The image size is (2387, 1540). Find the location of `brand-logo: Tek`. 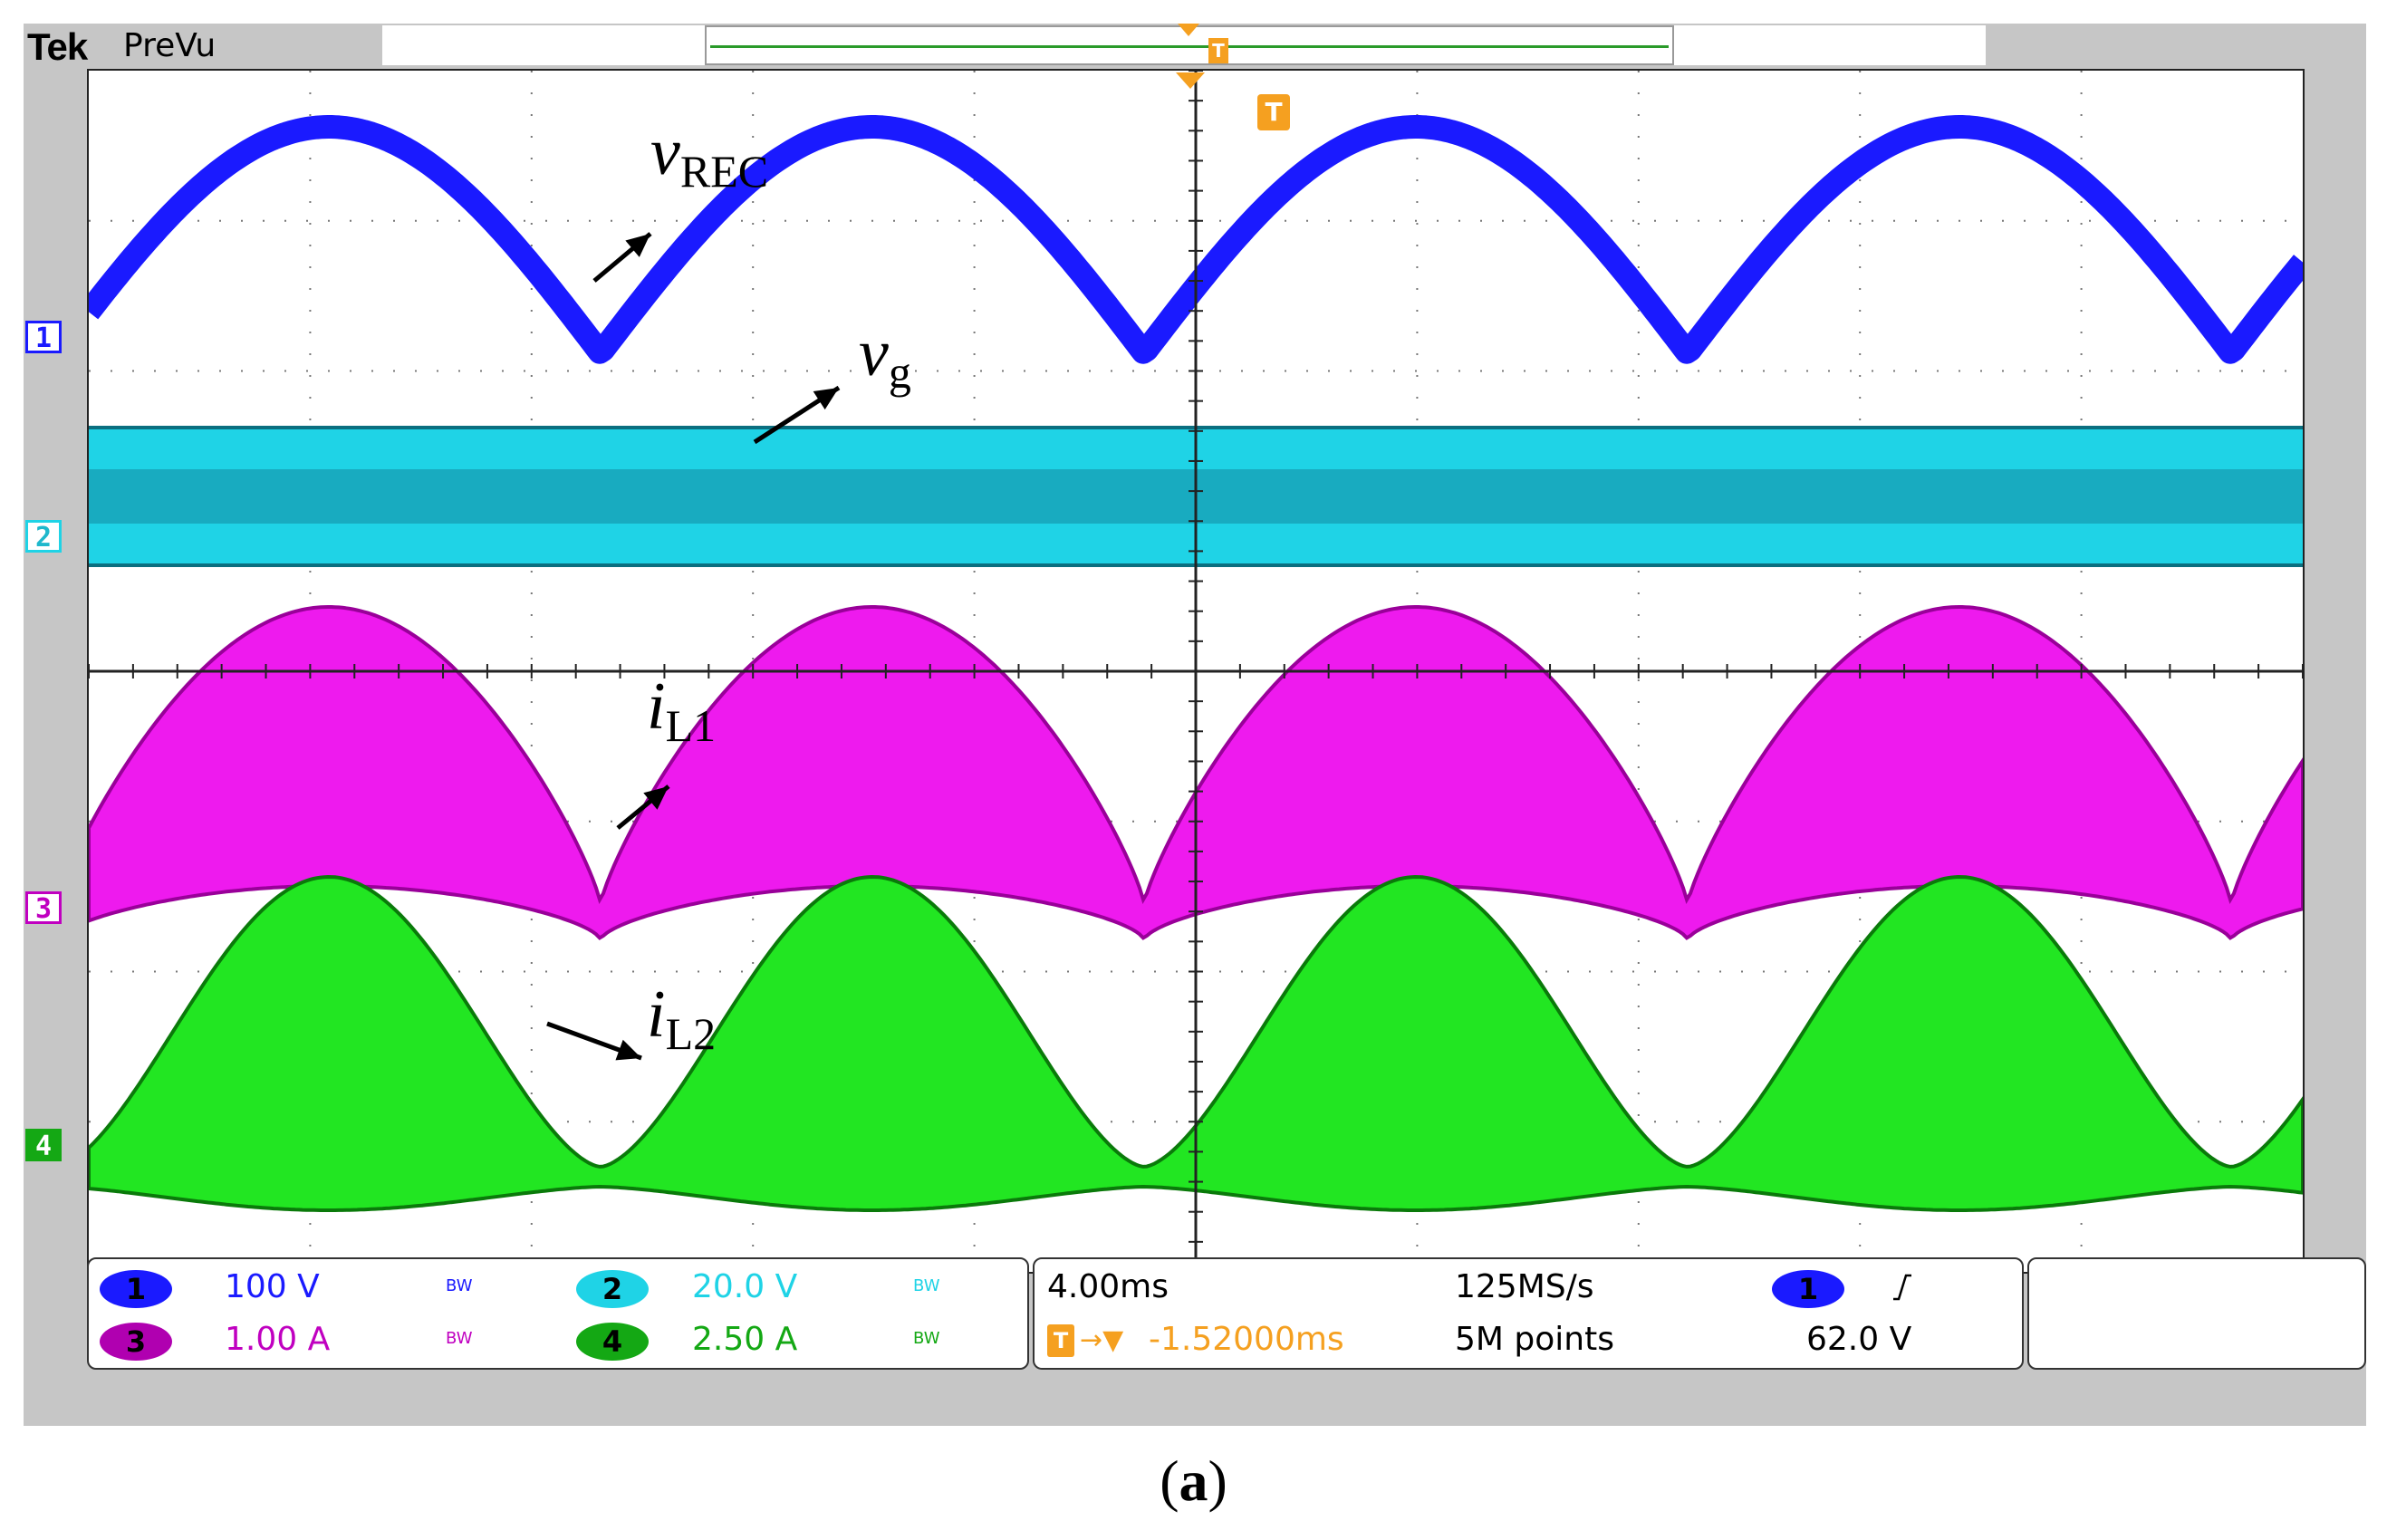

brand-logo: Tek is located at coordinates (57, 46).